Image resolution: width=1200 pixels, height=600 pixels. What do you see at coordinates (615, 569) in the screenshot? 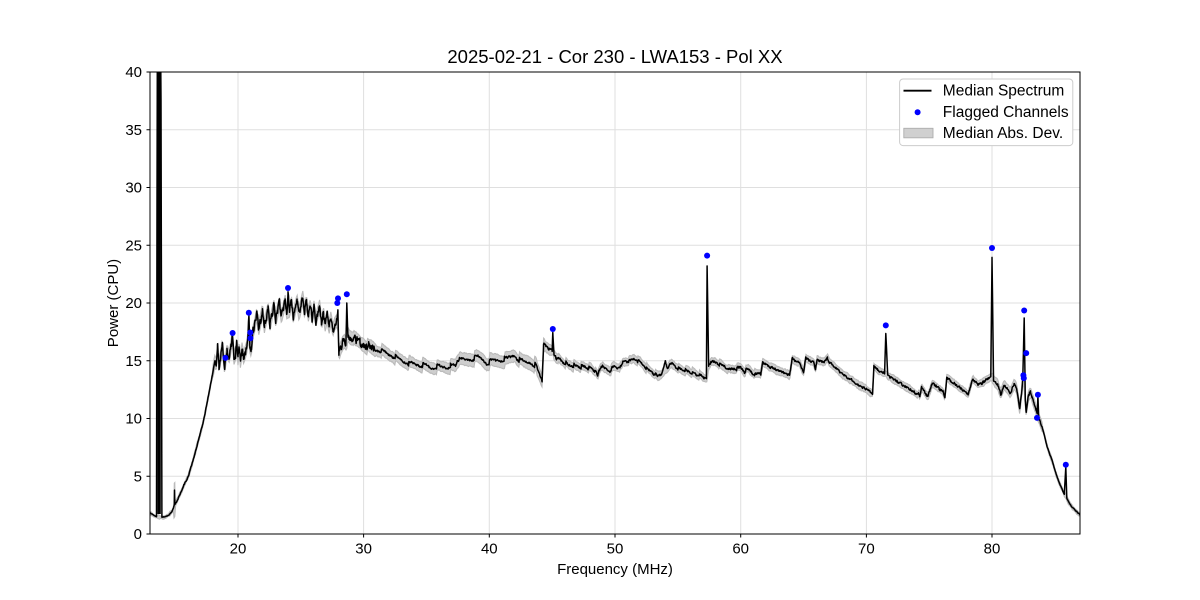
I see `svg-text: Frequency (MHz)` at bounding box center [615, 569].